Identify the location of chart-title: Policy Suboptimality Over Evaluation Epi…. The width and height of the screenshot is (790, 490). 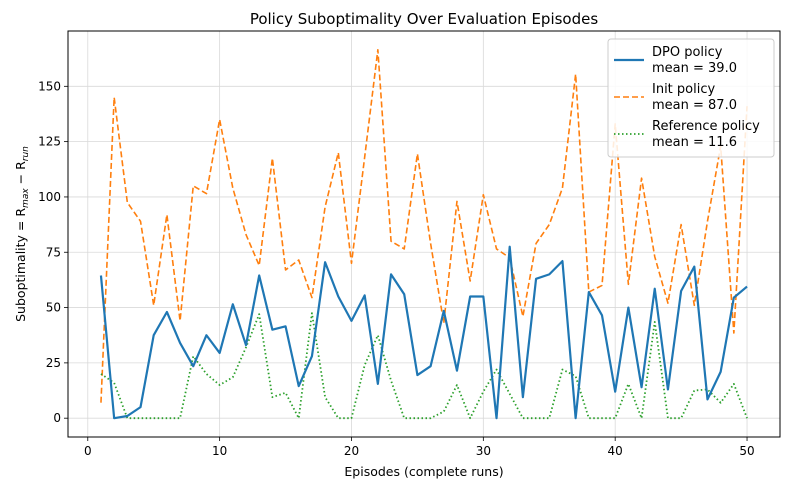
(424, 19).